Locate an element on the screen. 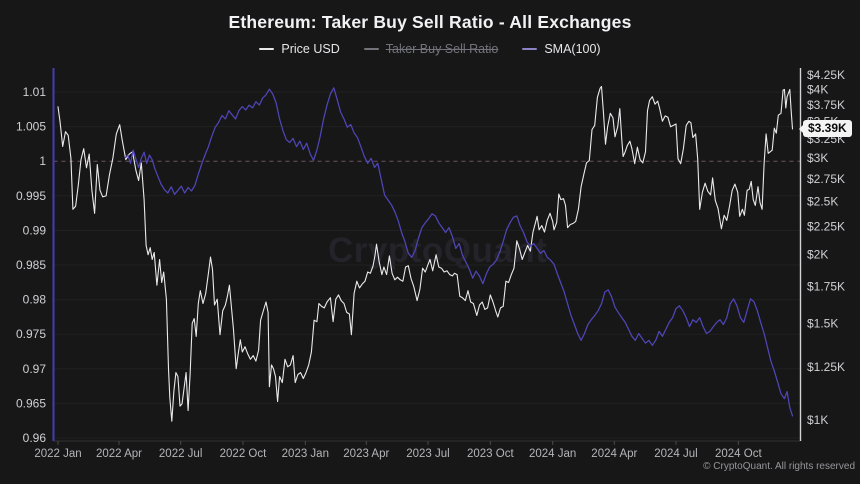 Image resolution: width=860 pixels, height=484 pixels. cryptoquant-watermark: CryptoQuant is located at coordinates (438, 250).